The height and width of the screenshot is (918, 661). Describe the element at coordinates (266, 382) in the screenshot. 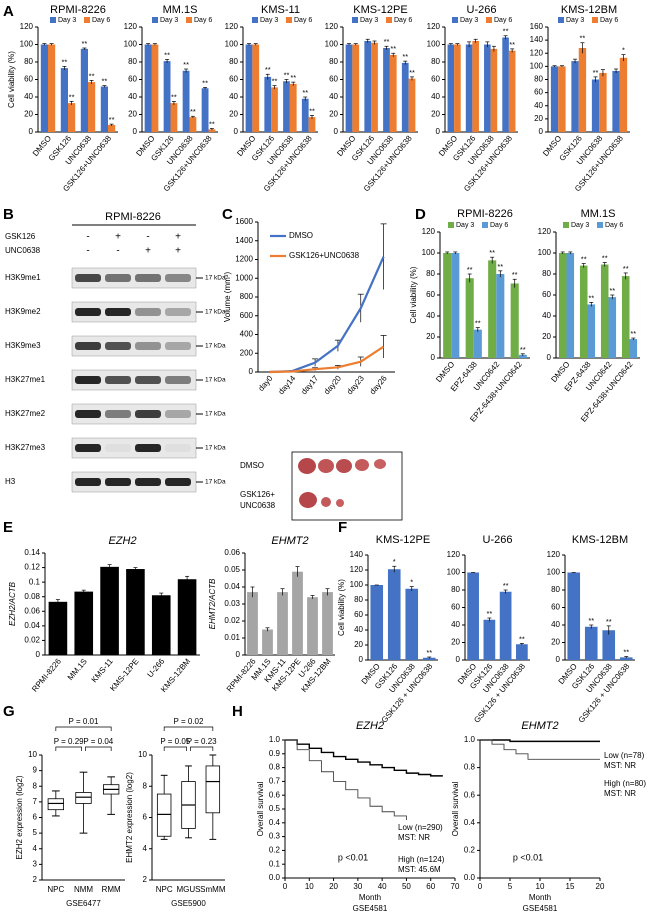

I see `x-tick-label: day0` at that location.